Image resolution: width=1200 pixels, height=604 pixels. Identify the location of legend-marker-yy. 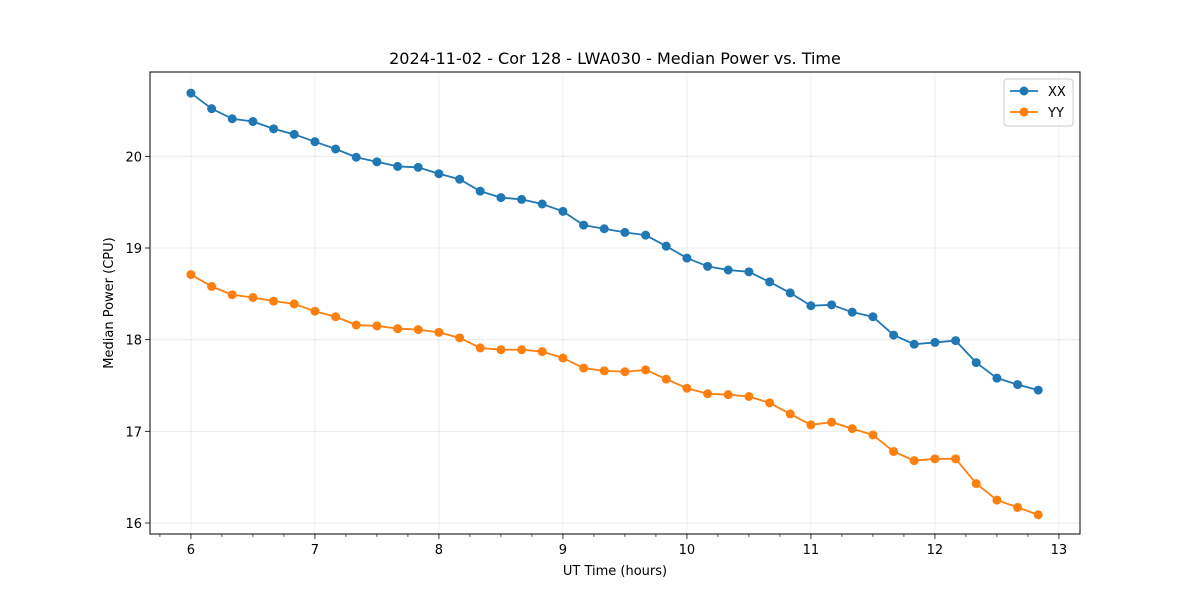
(1024, 112).